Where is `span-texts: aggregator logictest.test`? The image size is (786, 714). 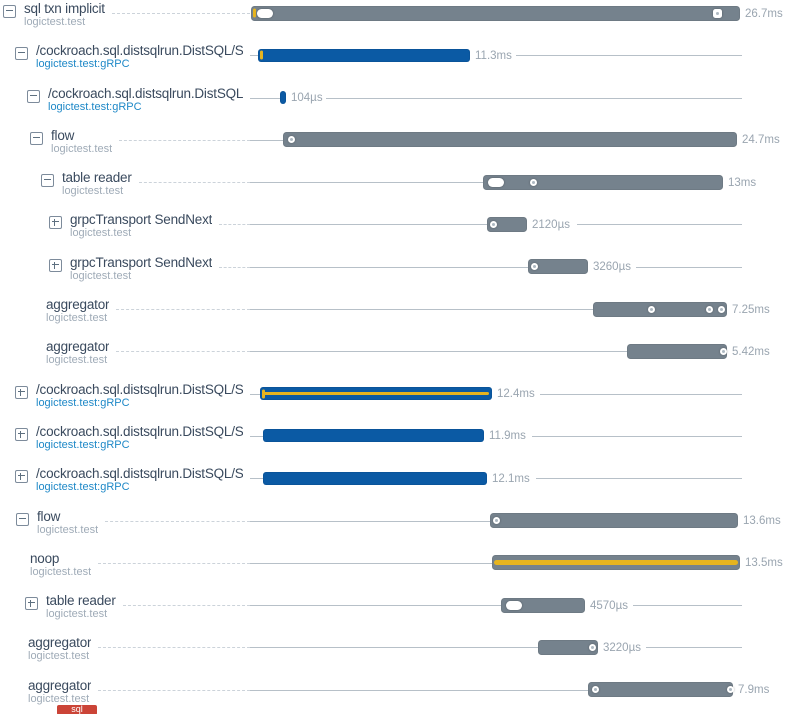 span-texts: aggregator logictest.test is located at coordinates (77, 311).